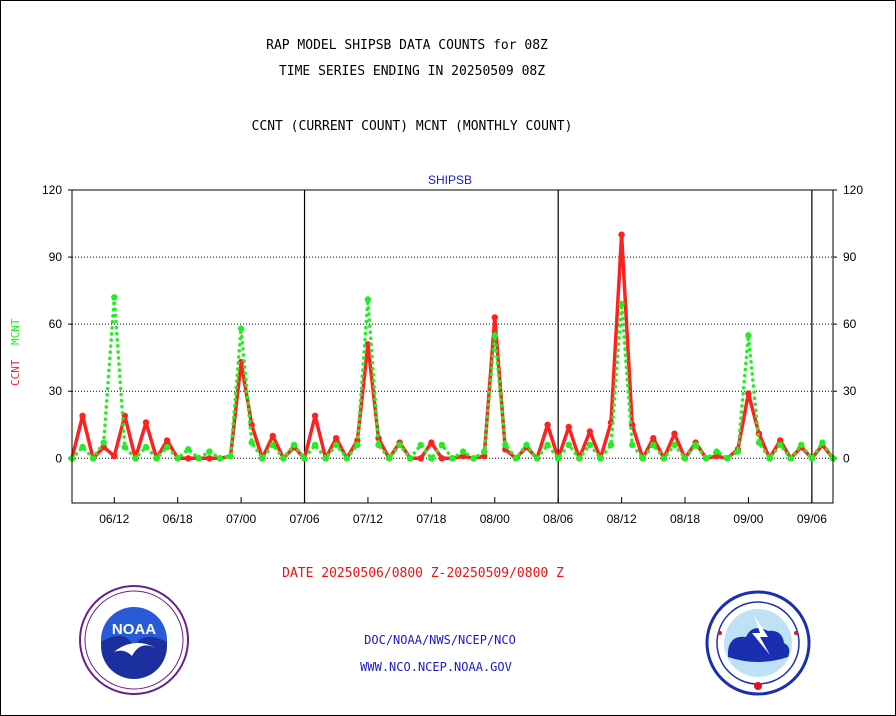 Image resolution: width=896 pixels, height=716 pixels. I want to click on noaa-logo-text: NOAA, so click(134, 629).